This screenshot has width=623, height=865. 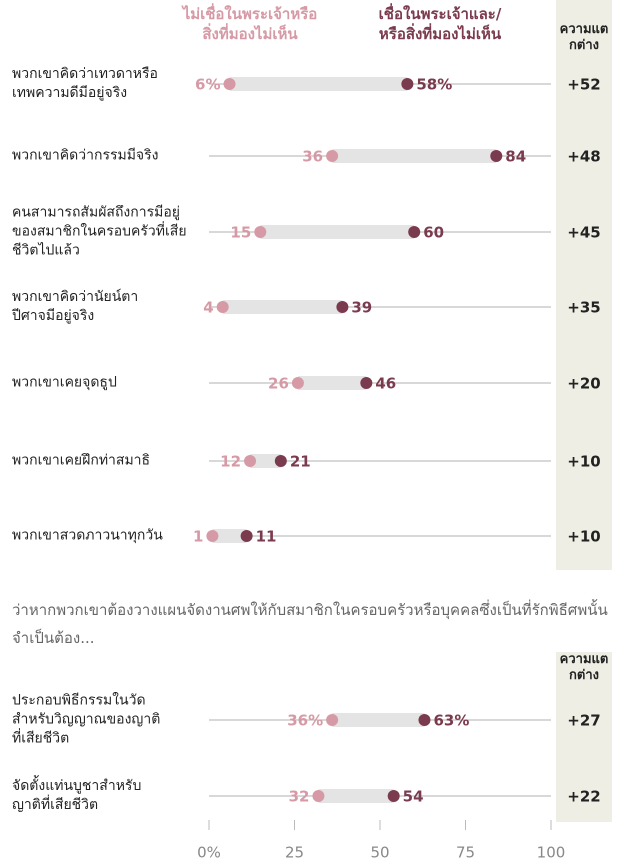 I want to click on value-label: 84, so click(x=515, y=157).